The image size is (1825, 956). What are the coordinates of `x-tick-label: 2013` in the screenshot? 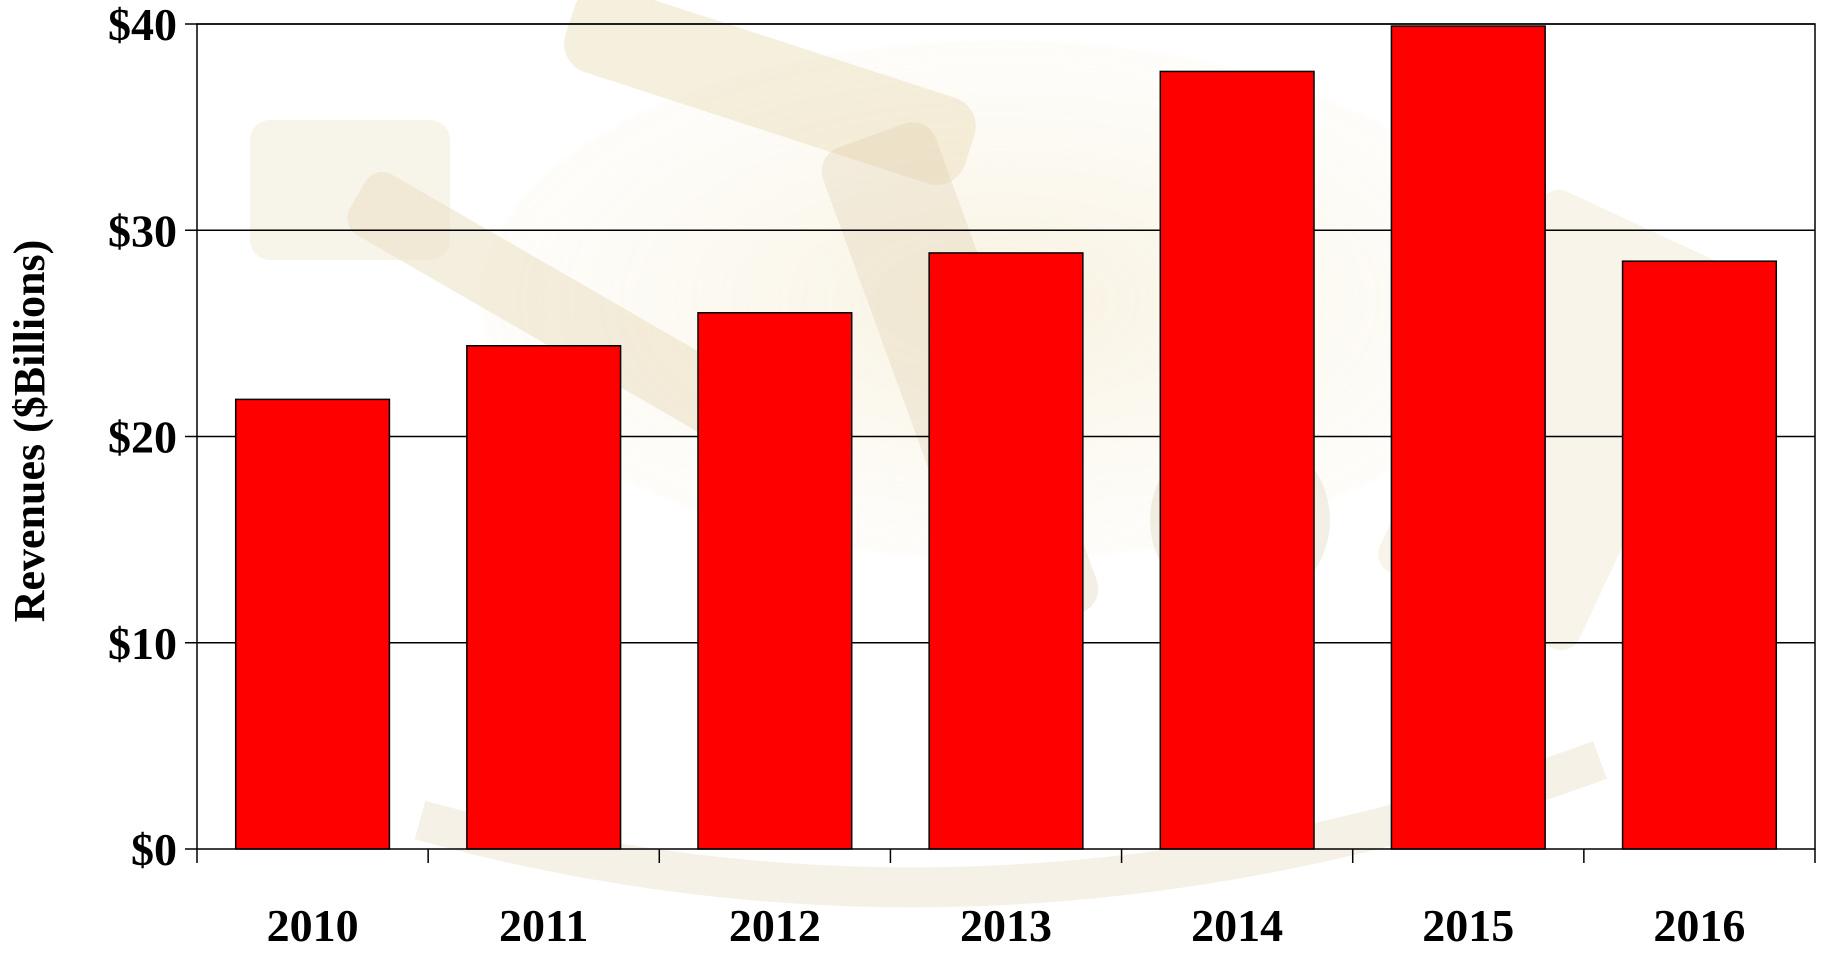 It's located at (1006, 925).